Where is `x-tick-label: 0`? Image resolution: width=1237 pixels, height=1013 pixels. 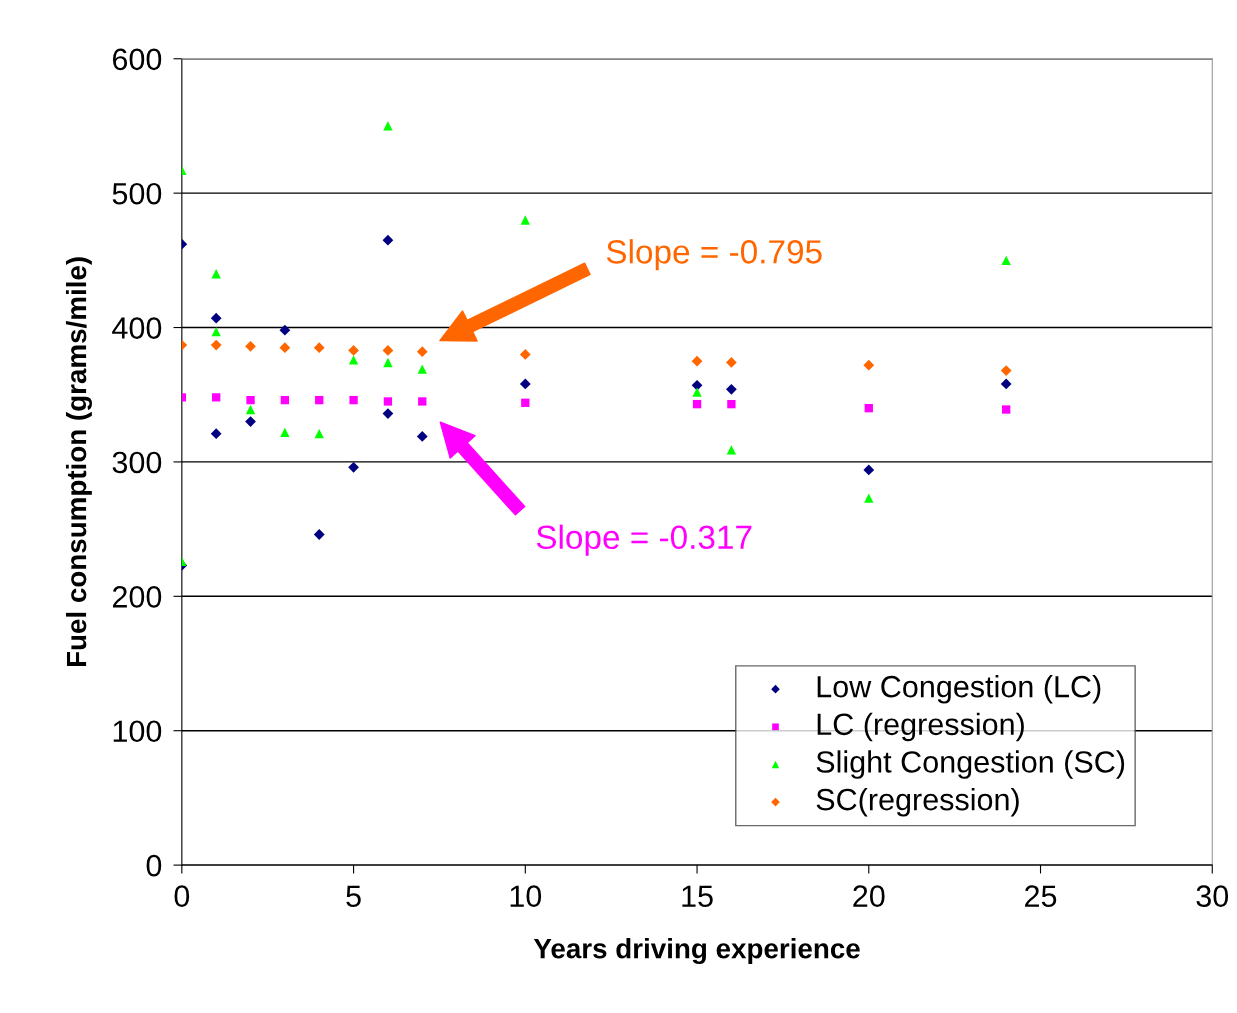 x-tick-label: 0 is located at coordinates (182, 896).